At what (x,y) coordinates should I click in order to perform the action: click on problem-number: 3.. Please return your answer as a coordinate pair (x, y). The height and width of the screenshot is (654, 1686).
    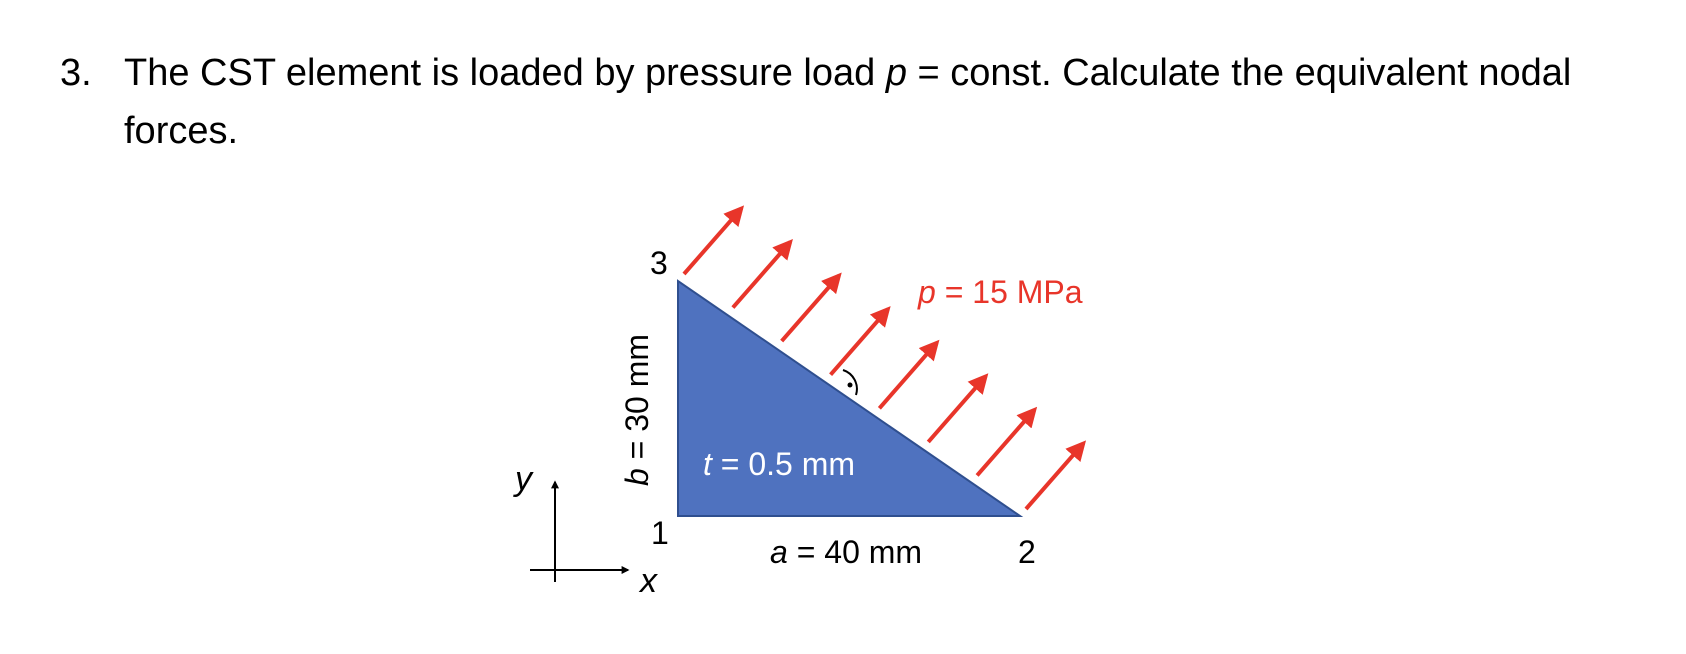
    Looking at the image, I should click on (76, 73).